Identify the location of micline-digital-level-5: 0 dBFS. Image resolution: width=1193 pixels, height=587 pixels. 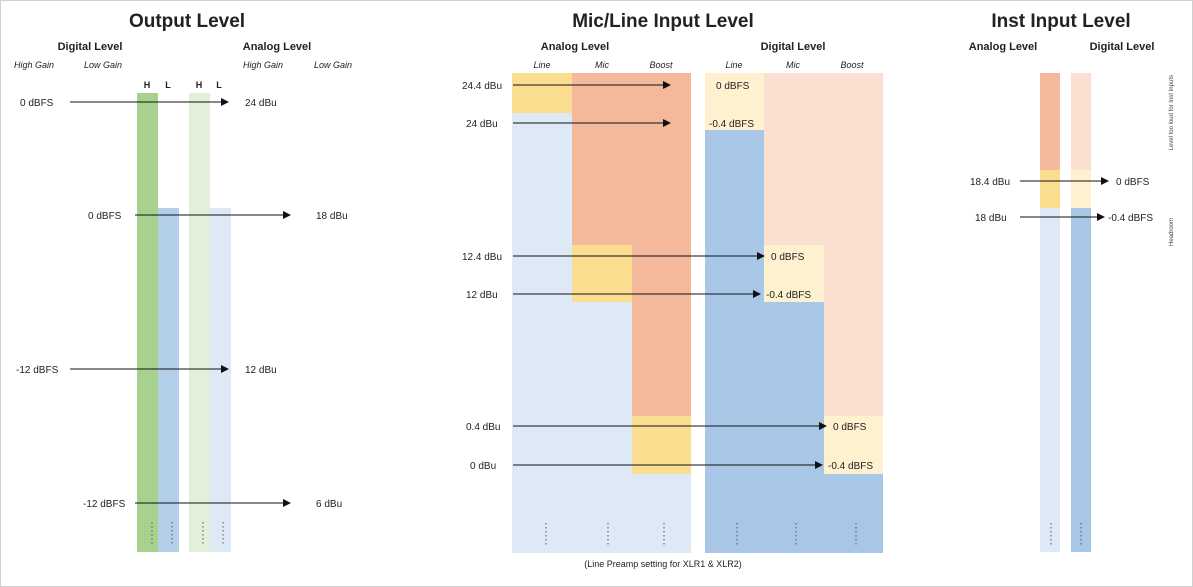
(850, 427).